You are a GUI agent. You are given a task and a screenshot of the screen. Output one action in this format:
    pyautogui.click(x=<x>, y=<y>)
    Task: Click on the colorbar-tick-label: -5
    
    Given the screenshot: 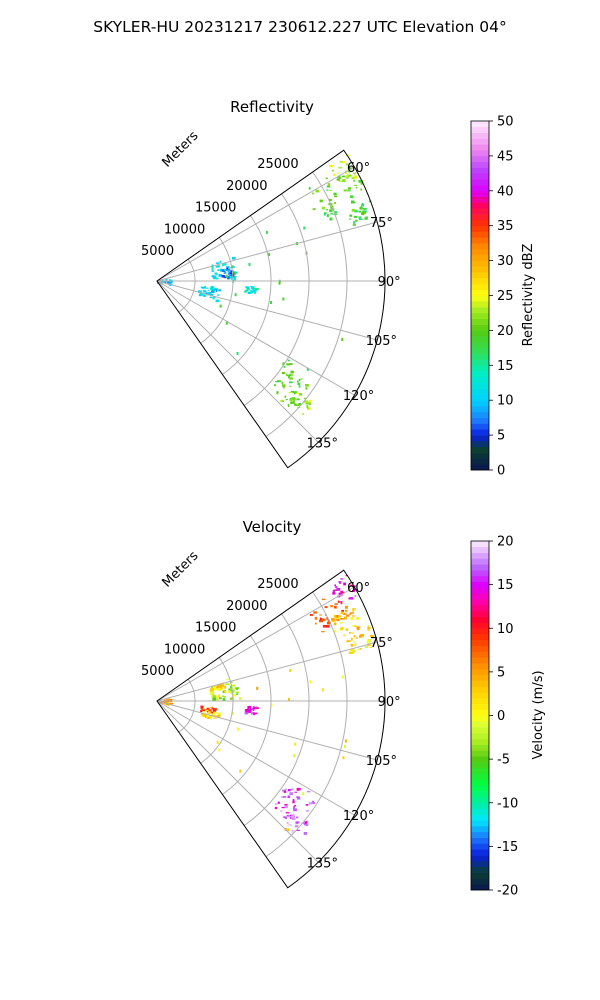 What is the action you would take?
    pyautogui.click(x=503, y=760)
    